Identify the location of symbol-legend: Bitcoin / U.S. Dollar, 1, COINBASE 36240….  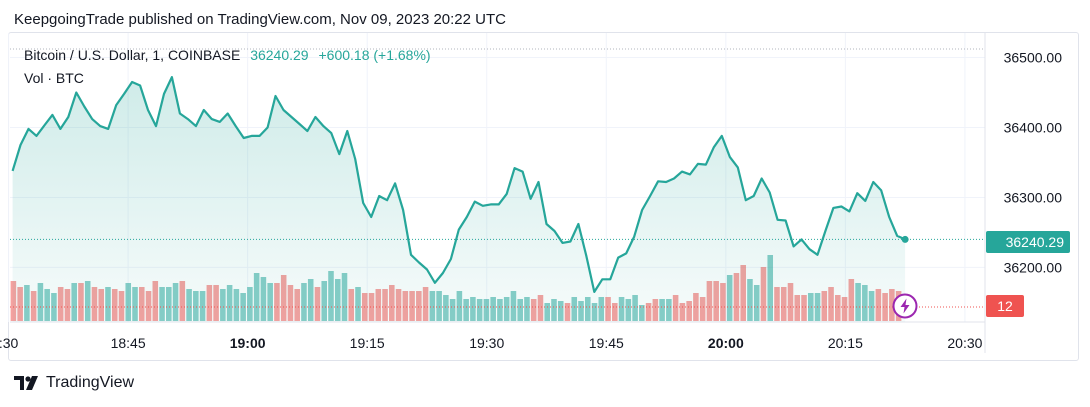
(227, 55).